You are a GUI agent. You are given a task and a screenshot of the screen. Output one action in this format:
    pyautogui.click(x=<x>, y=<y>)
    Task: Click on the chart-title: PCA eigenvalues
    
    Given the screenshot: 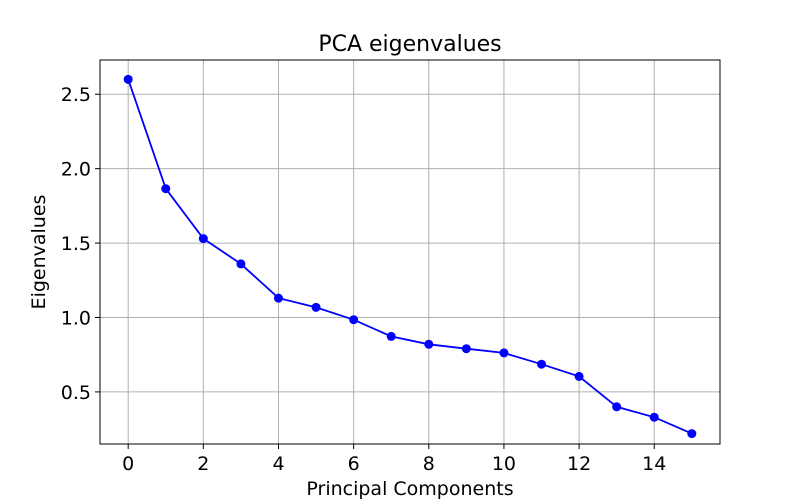 What is the action you would take?
    pyautogui.click(x=409, y=44)
    